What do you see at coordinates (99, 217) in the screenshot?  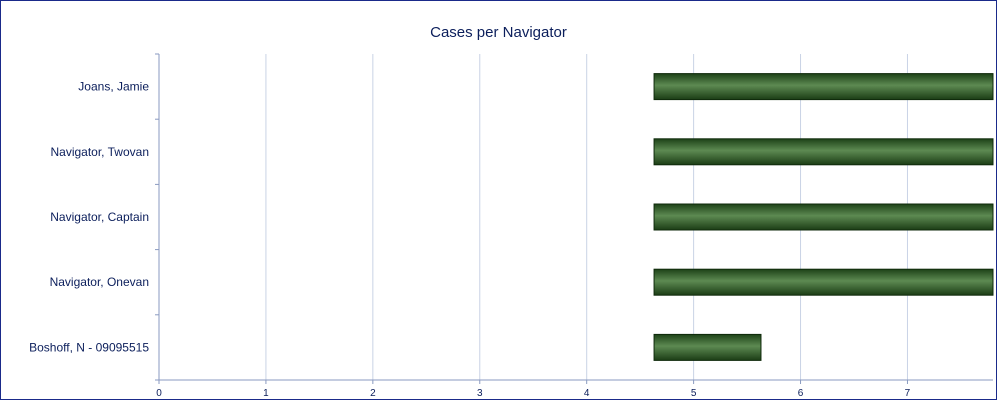 I see `category-label: Navigator, Captain` at bounding box center [99, 217].